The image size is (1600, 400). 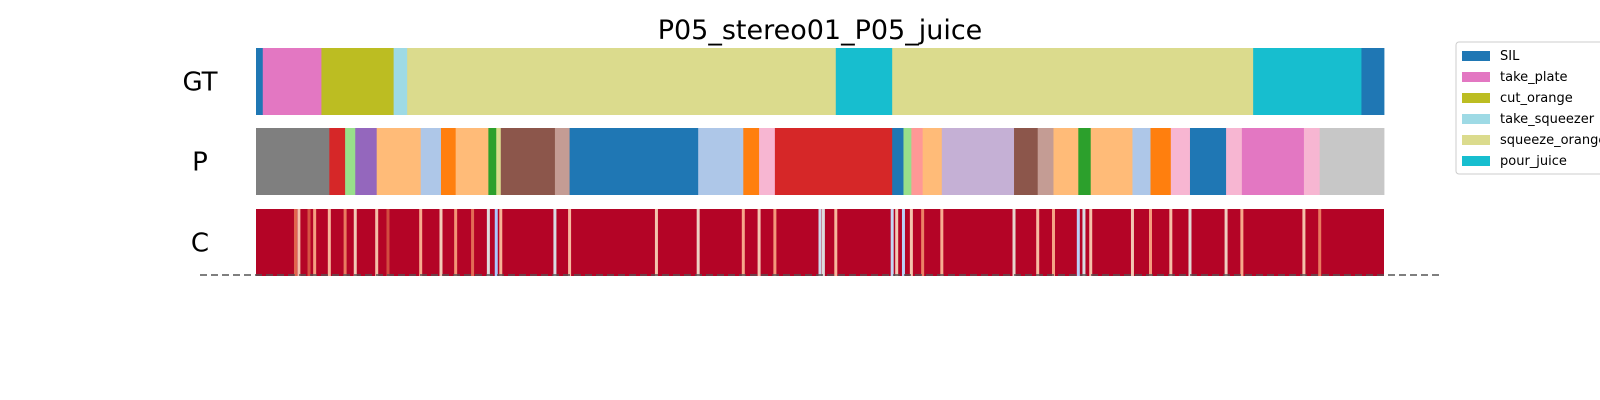 I want to click on row-label-gt: GT, so click(x=199, y=83).